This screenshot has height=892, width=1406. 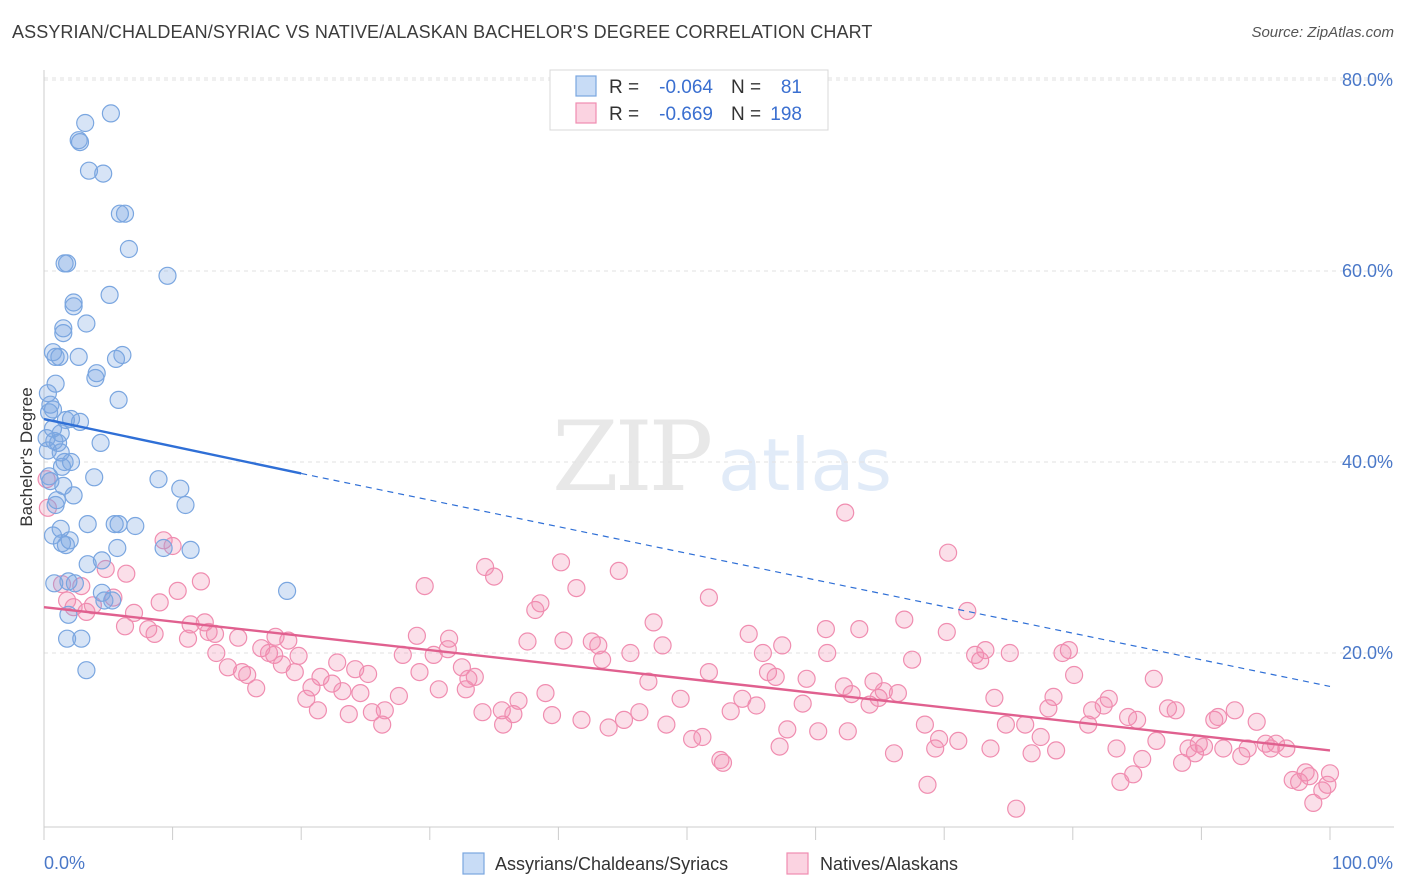 I want to click on y-tick-label-60: 60.0%, so click(x=1367, y=271).